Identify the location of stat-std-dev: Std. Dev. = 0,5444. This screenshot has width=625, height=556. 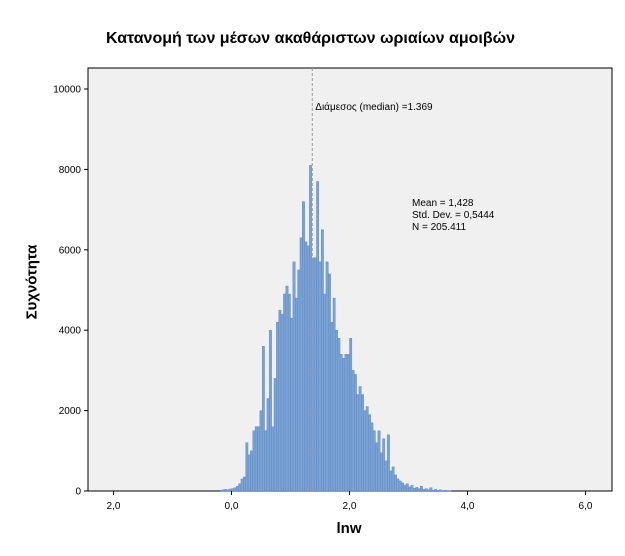
(453, 215).